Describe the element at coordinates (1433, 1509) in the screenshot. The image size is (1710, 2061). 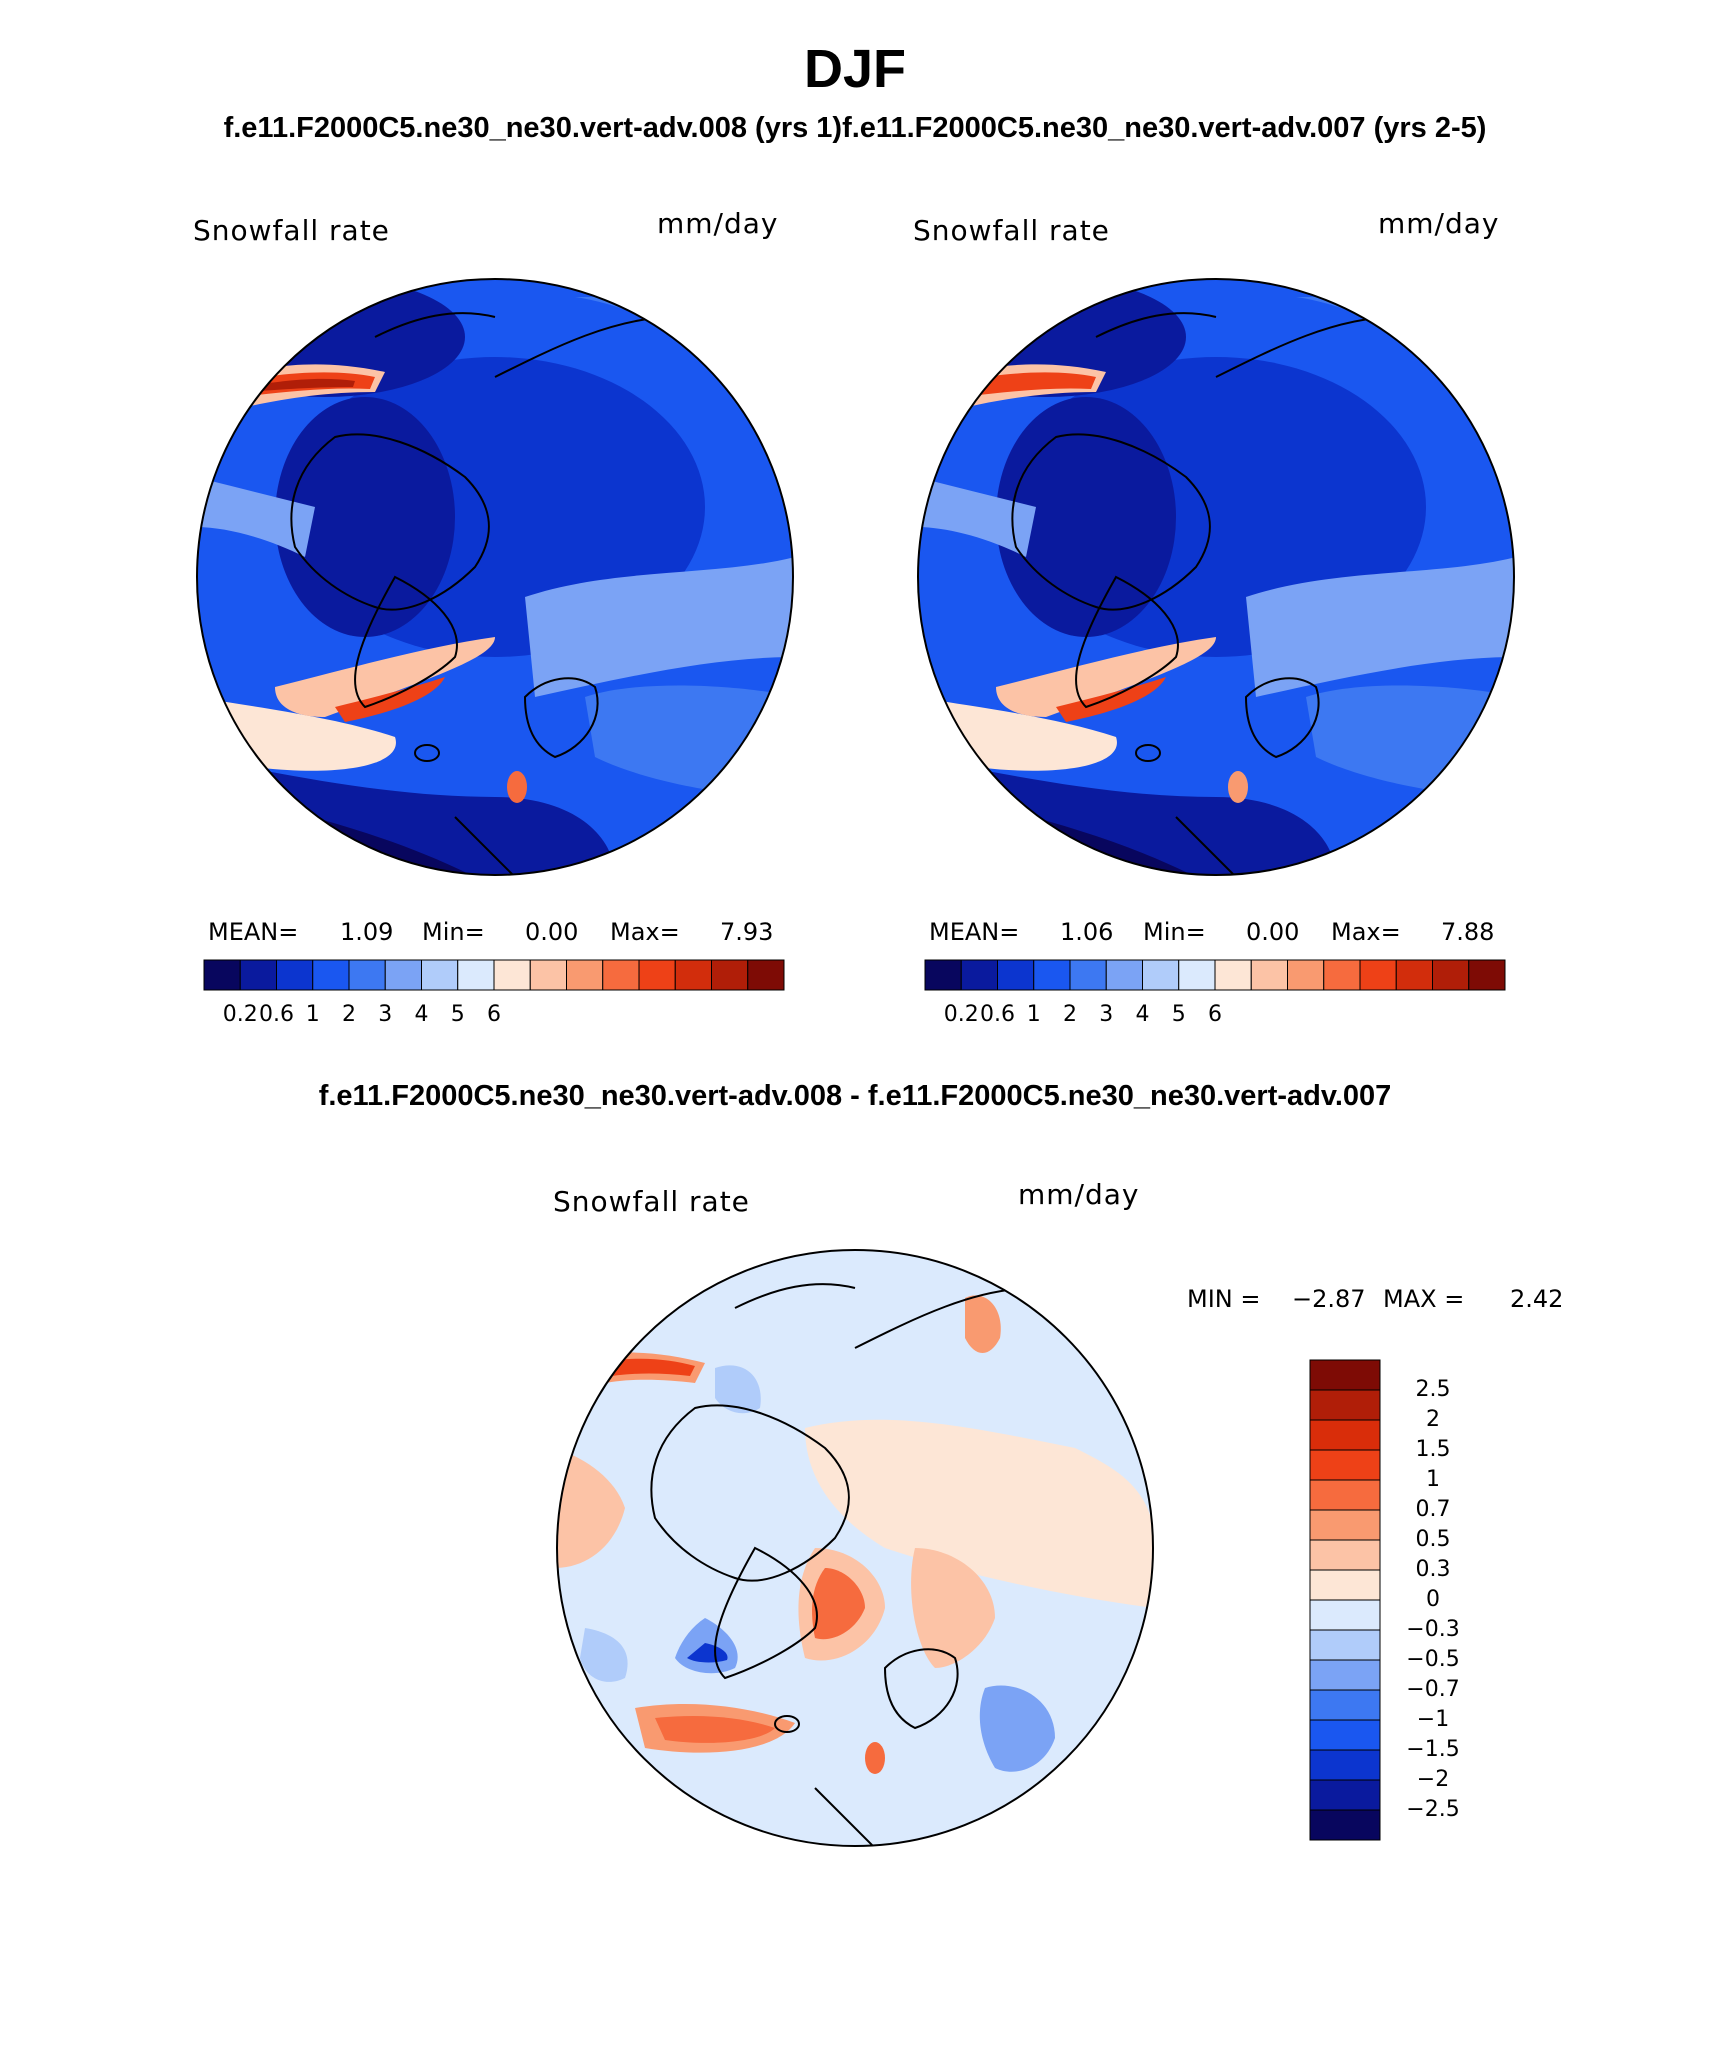
I see `colorbar-tick-label: 0.7` at that location.